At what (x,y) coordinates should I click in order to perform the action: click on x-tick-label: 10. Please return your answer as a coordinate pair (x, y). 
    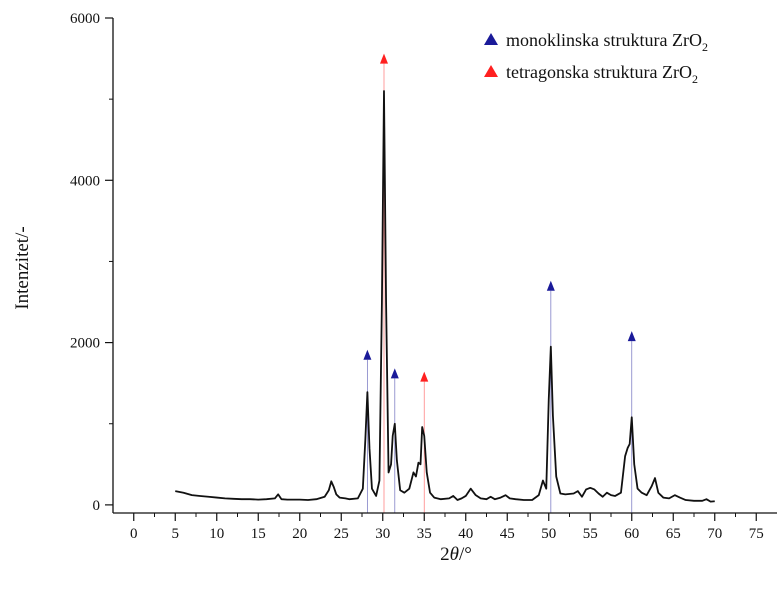
    Looking at the image, I should click on (216, 534).